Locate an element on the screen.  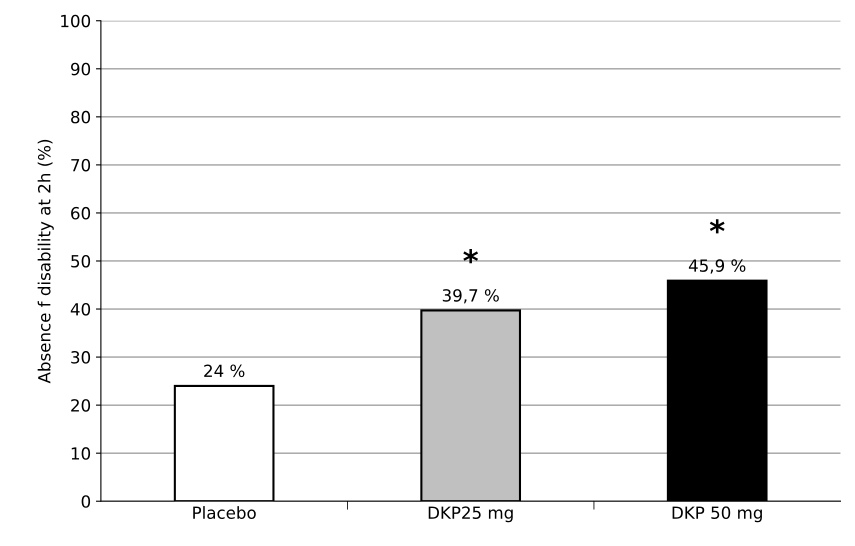
y-tick-label: 60 is located at coordinates (80, 213).